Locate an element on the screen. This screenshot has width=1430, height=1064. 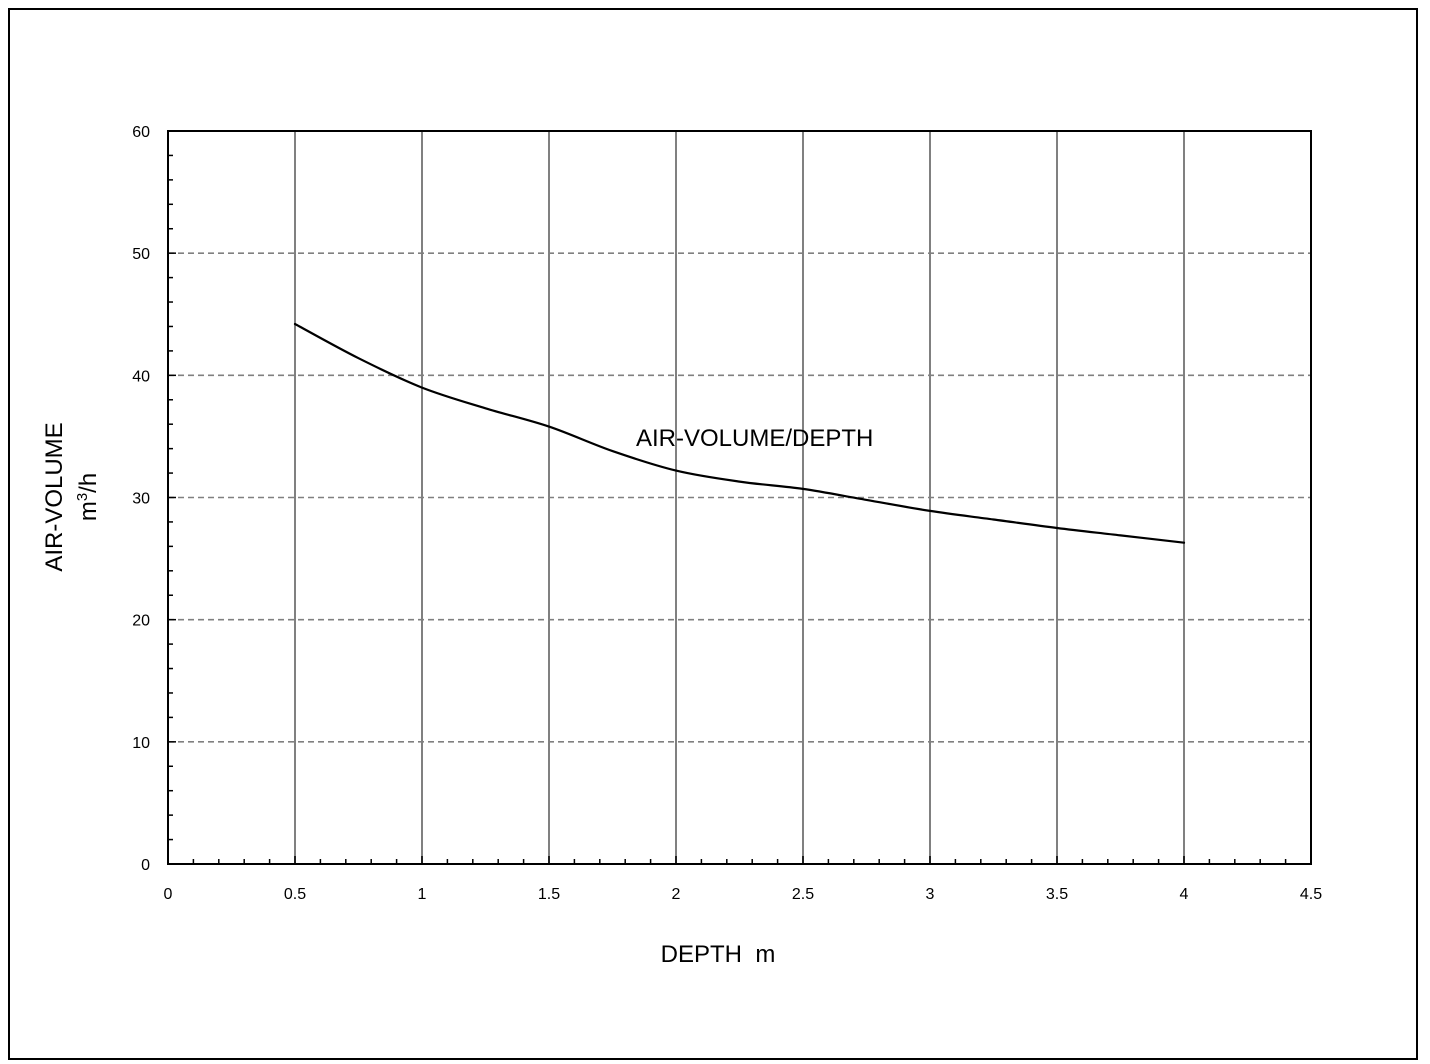
x-tick-label: 1 is located at coordinates (422, 894).